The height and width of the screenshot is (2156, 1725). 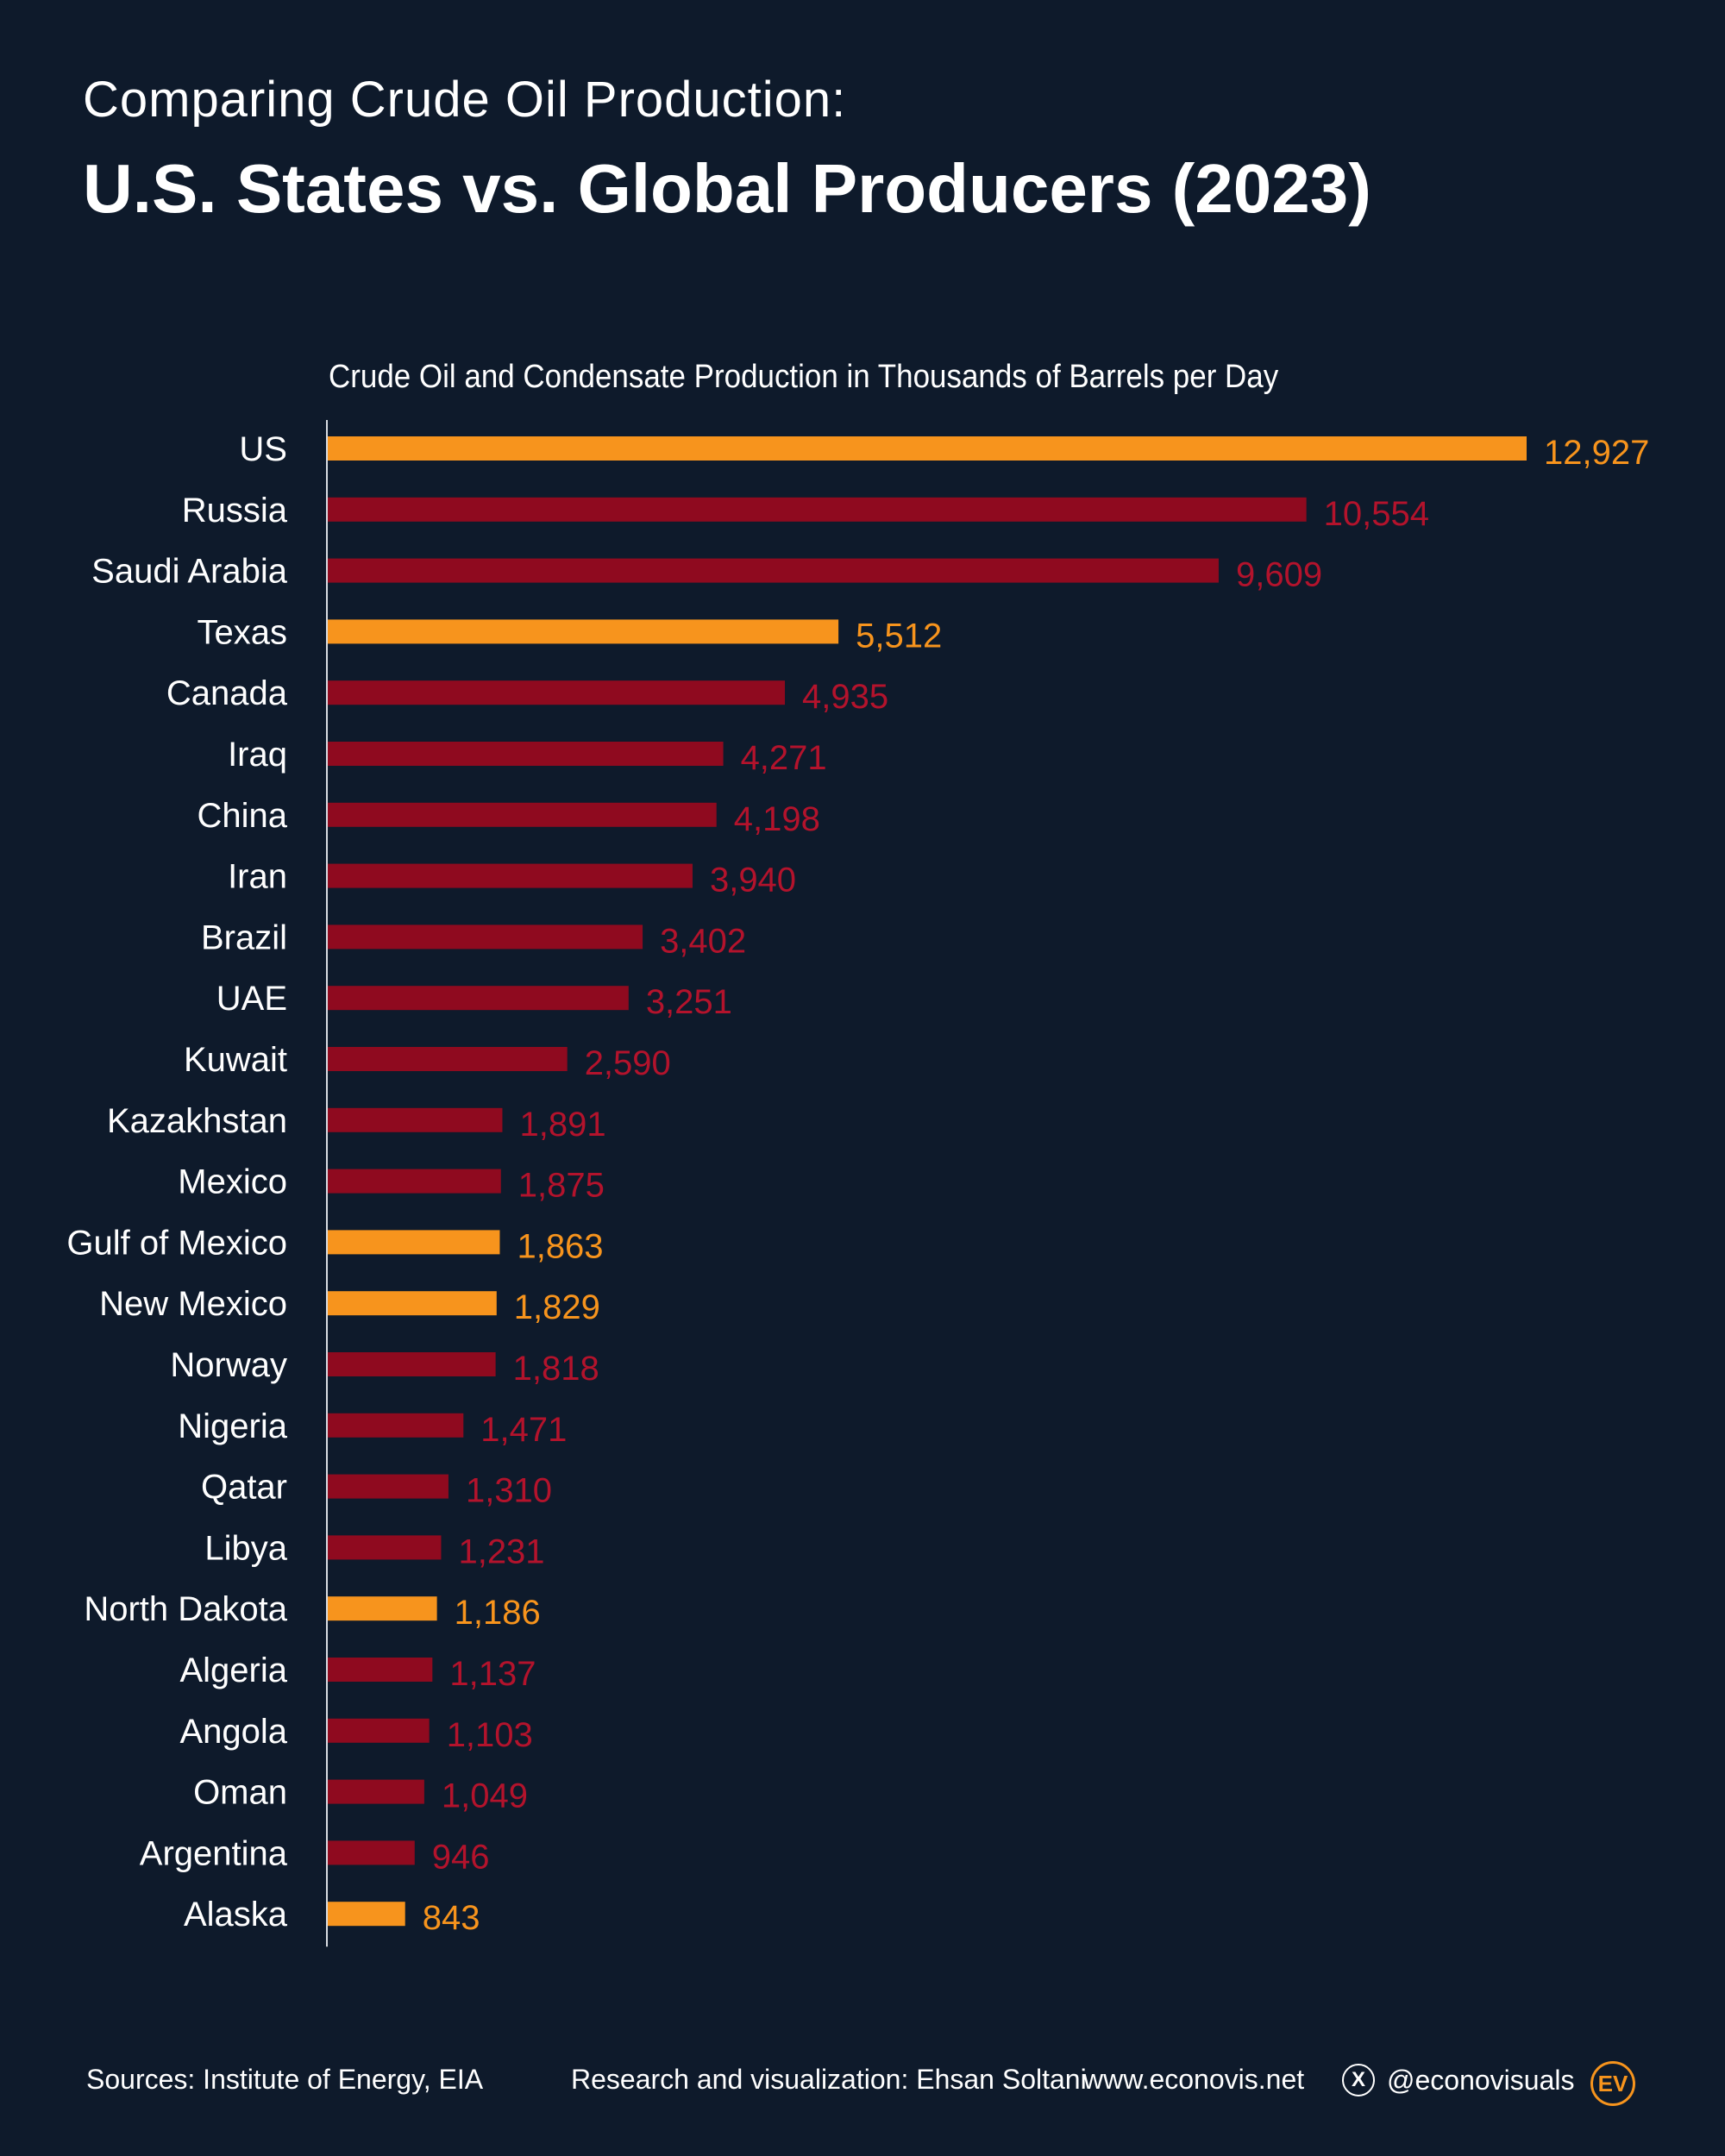 I want to click on value-label: 1,471, so click(x=524, y=1430).